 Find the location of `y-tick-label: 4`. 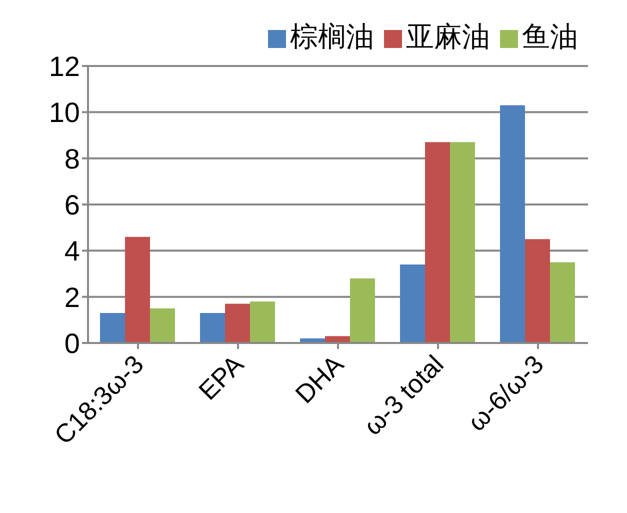

y-tick-label: 4 is located at coordinates (72, 251).